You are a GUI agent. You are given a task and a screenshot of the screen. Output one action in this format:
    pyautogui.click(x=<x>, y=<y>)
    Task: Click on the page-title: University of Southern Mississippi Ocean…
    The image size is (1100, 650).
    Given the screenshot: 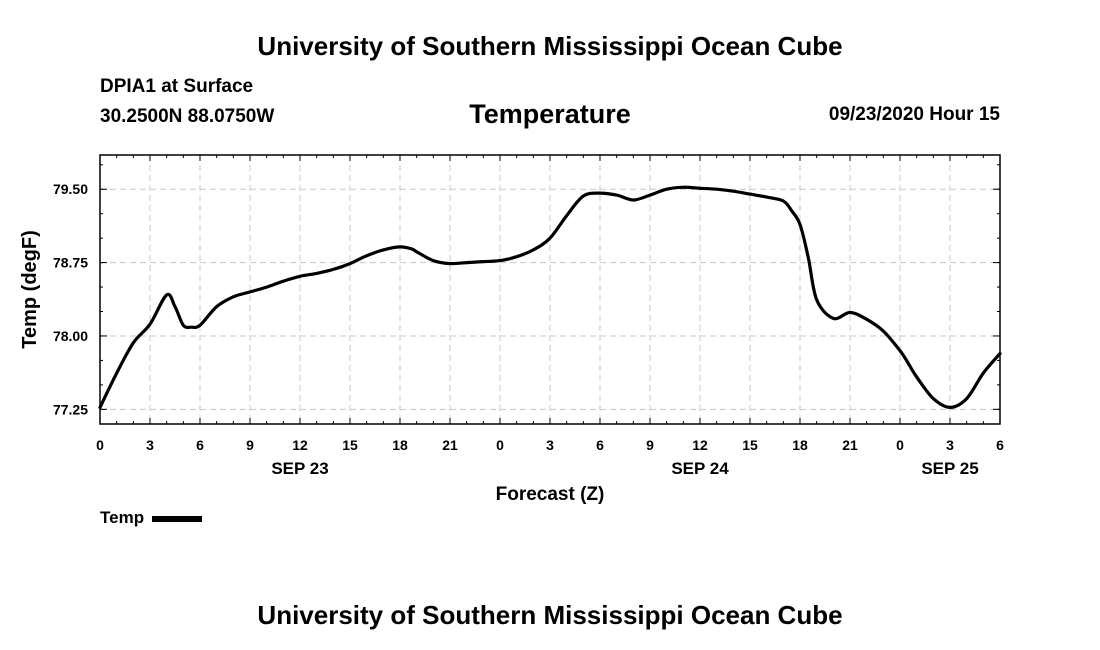 What is the action you would take?
    pyautogui.click(x=550, y=46)
    